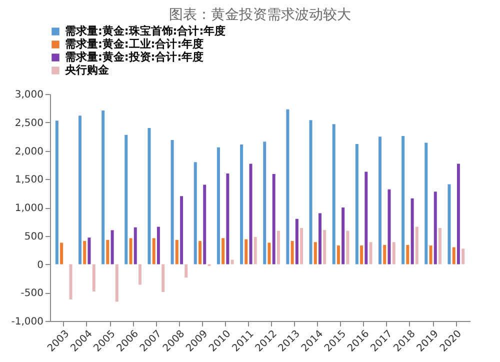 The width and height of the screenshot is (500, 362). What do you see at coordinates (29, 152) in the screenshot?
I see `y-tick-label: 2,000` at bounding box center [29, 152].